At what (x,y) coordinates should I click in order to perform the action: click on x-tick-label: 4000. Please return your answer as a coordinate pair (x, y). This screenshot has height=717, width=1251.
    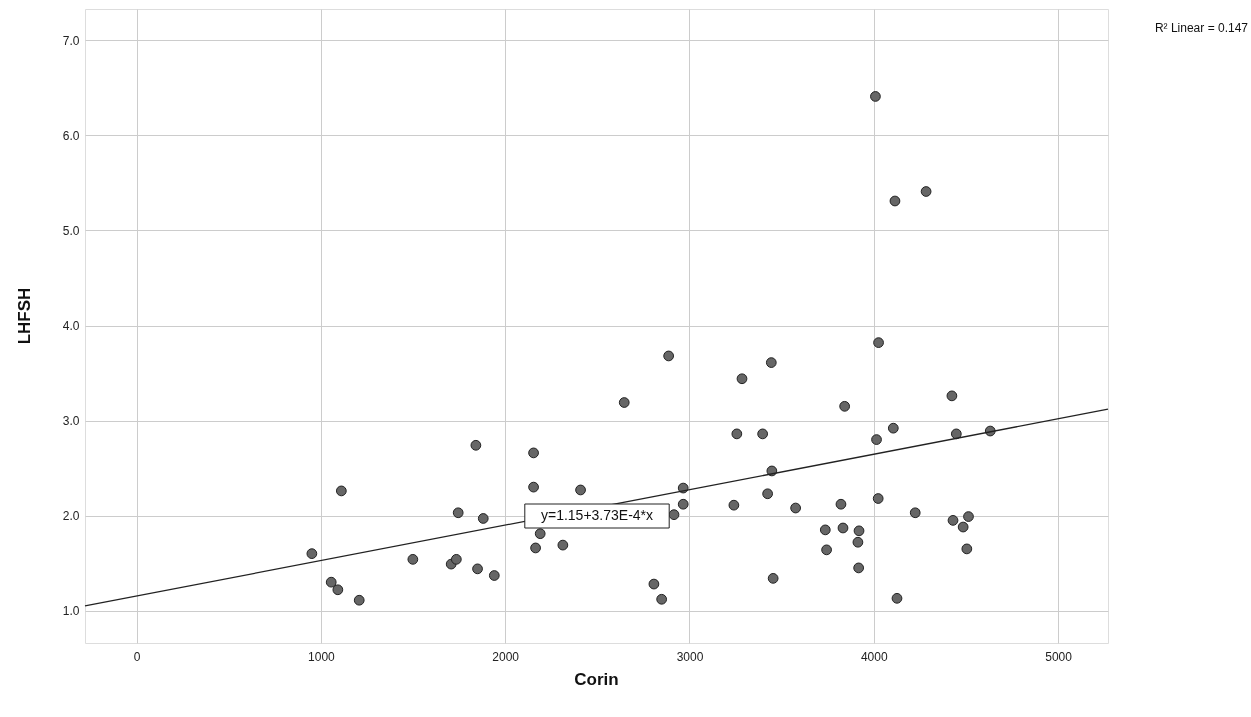
    Looking at the image, I should click on (874, 656).